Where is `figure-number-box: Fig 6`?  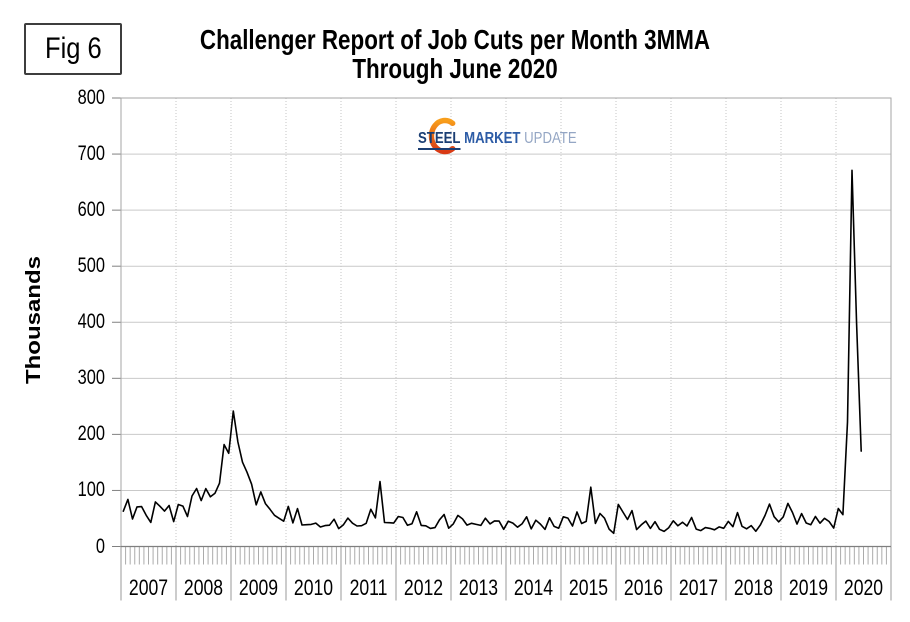 figure-number-box: Fig 6 is located at coordinates (73, 49).